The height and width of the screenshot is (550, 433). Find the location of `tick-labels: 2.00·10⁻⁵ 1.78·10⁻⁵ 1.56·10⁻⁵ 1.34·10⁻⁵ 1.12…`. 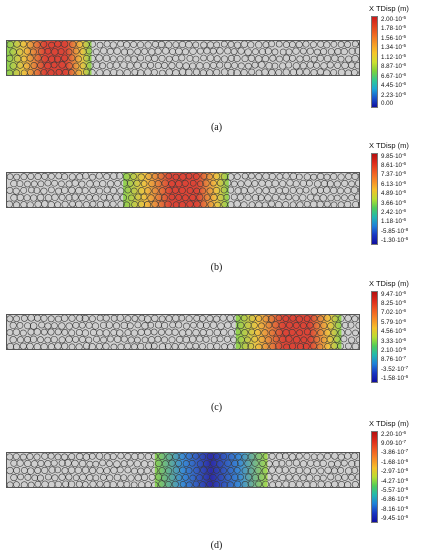

tick-labels: 2.00·10⁻⁵ 1.78·10⁻⁵ 1.56·10⁻⁵ 1.34·10⁻⁵ 1.12… is located at coordinates (407, 61).